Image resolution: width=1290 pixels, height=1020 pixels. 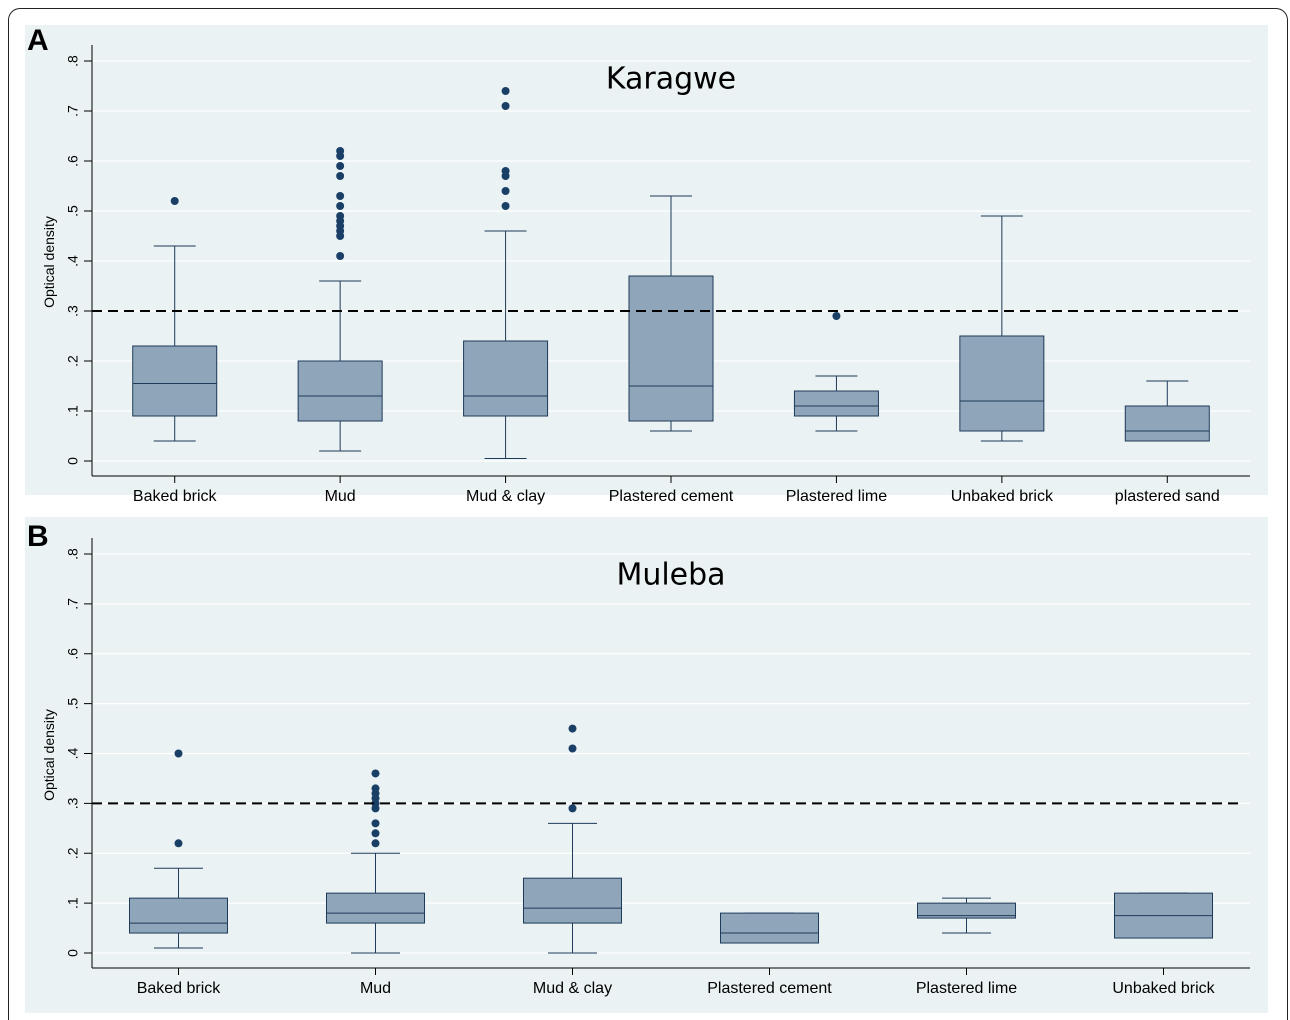 What do you see at coordinates (73, 411) in the screenshot?
I see `panel-a-y-tick-label: .1` at bounding box center [73, 411].